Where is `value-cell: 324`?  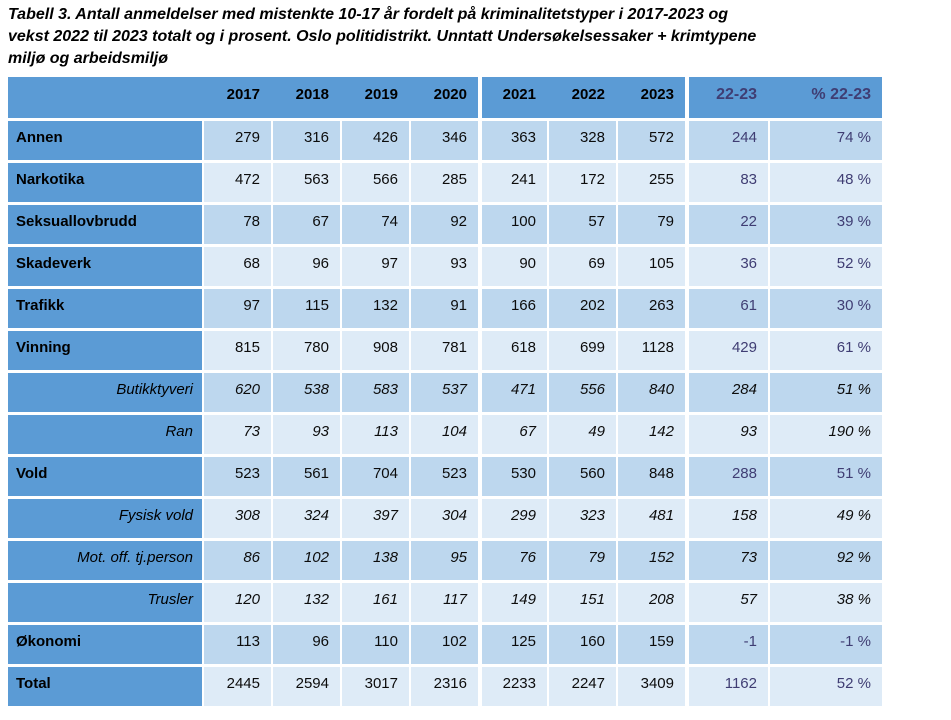
value-cell: 324 is located at coordinates (305, 520).